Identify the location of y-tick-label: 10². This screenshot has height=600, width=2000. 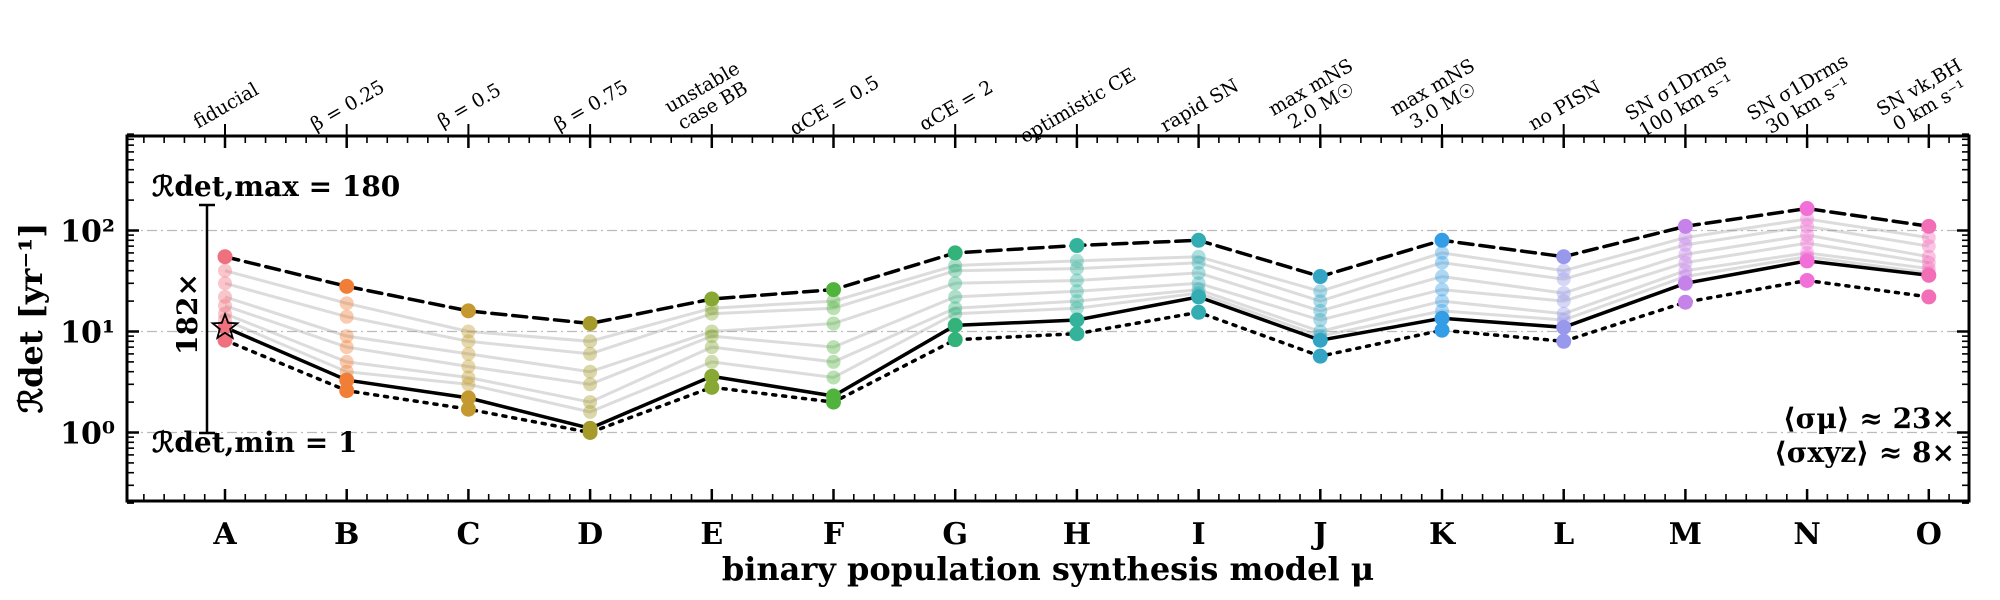
(87, 232).